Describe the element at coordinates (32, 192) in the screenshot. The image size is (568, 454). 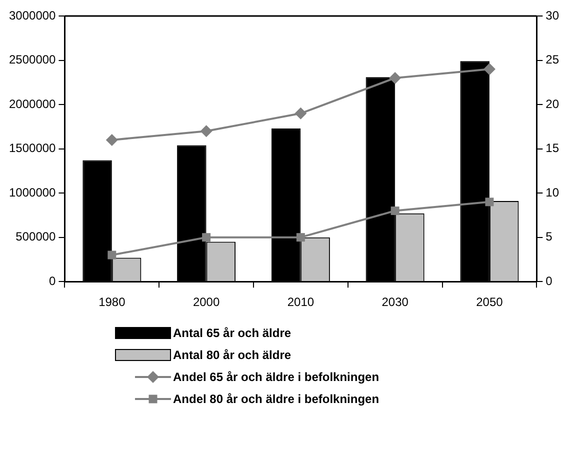
I see `y-tick-label: 1000000` at that location.